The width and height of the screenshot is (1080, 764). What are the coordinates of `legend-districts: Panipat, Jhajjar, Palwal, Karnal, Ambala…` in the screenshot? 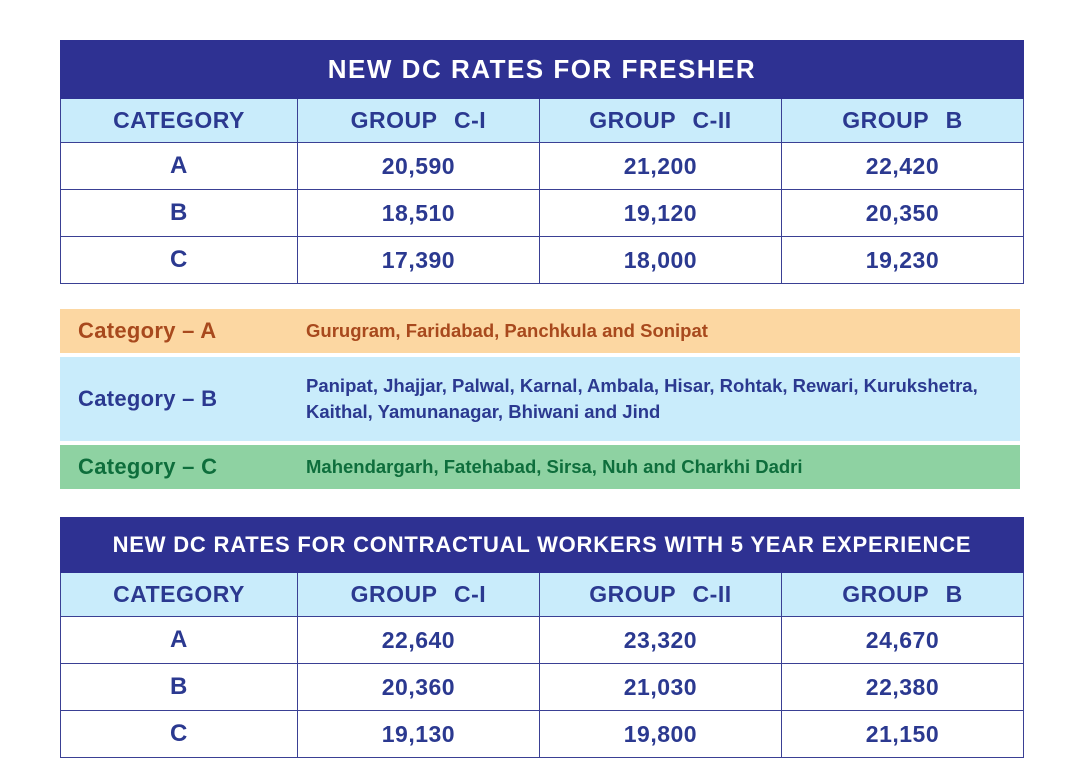 It's located at (642, 398).